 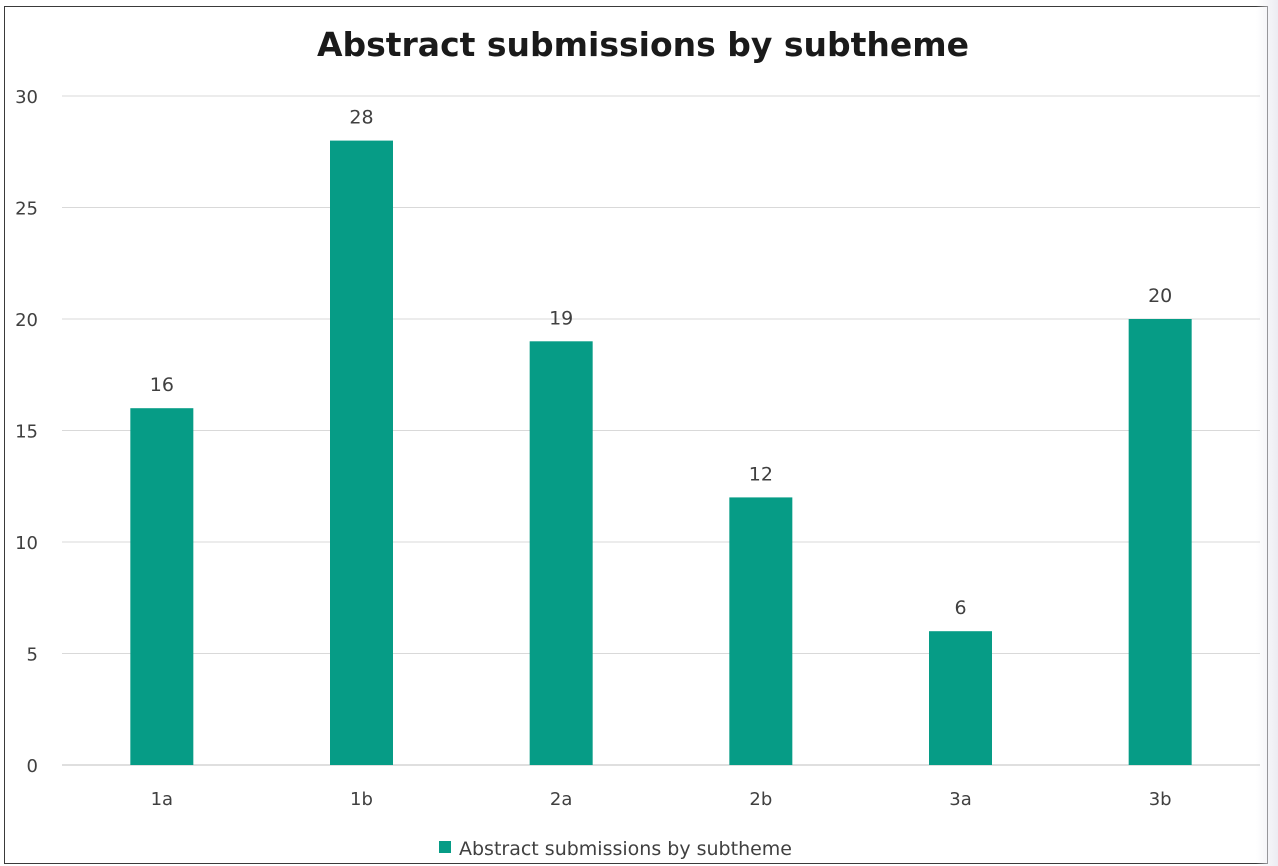 I want to click on bar-2b, so click(x=761, y=631).